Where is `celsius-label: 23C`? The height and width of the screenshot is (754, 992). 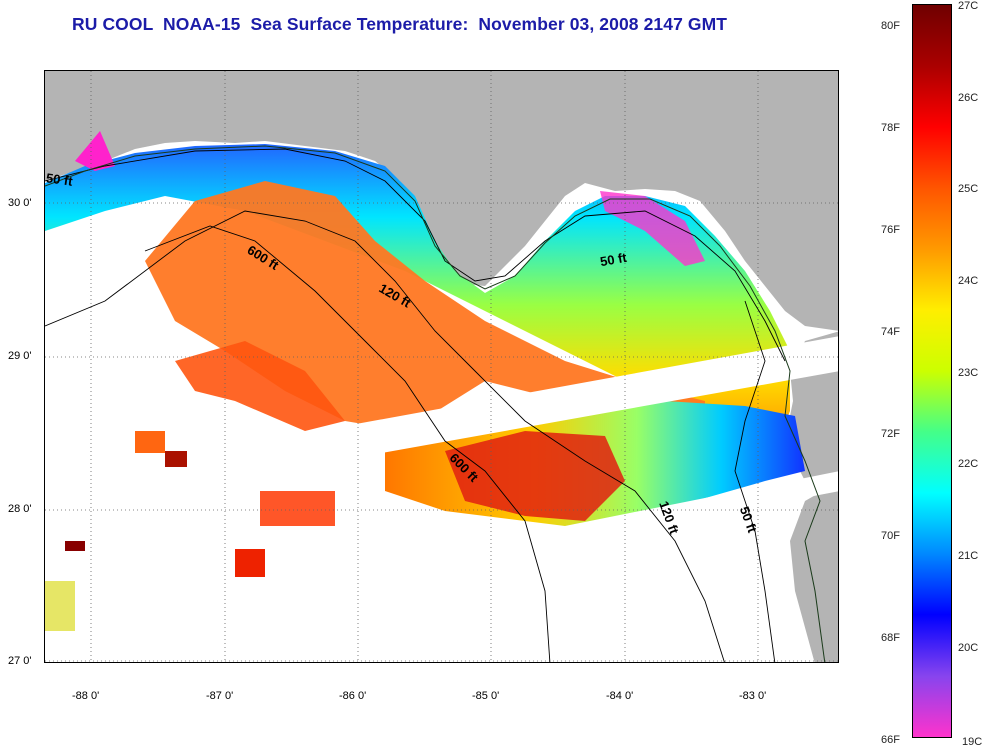
celsius-label: 23C is located at coordinates (968, 373).